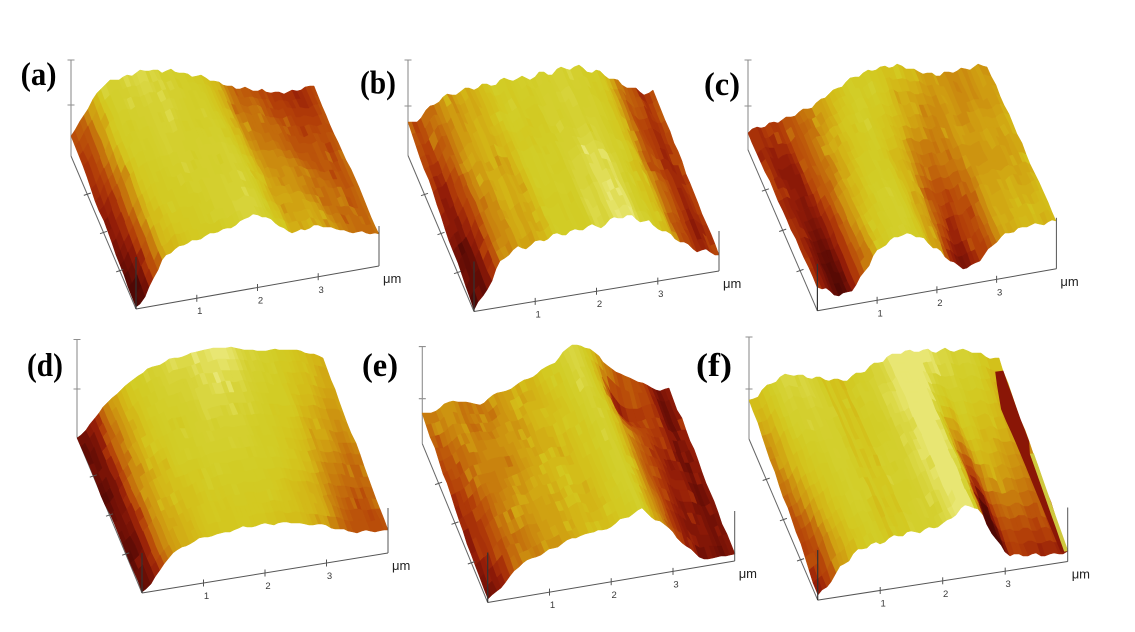 This screenshot has width=1135, height=632. Describe the element at coordinates (714, 366) in the screenshot. I see `svg-text: (f)` at that location.